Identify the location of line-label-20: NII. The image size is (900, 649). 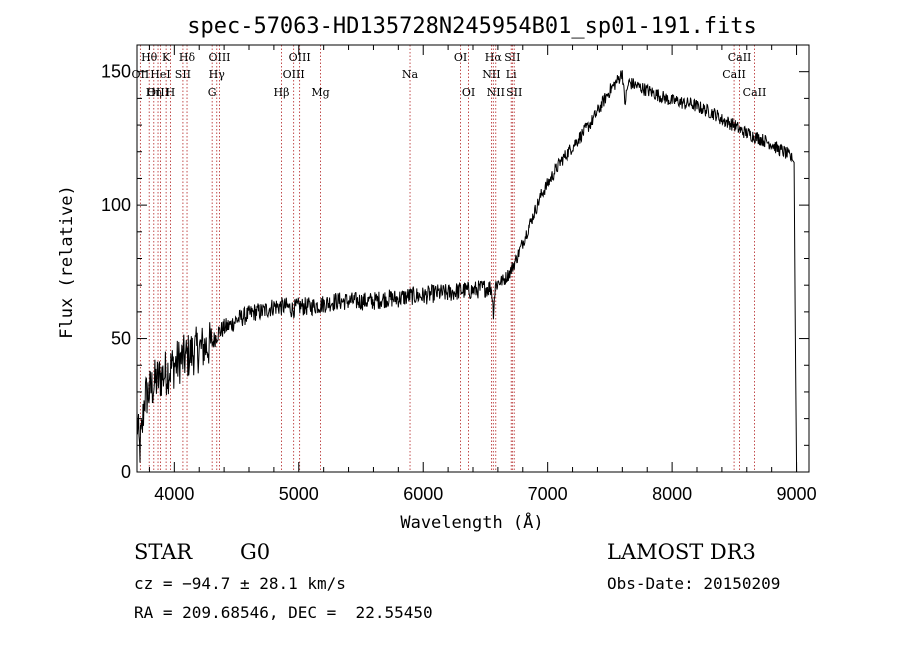
(491, 74).